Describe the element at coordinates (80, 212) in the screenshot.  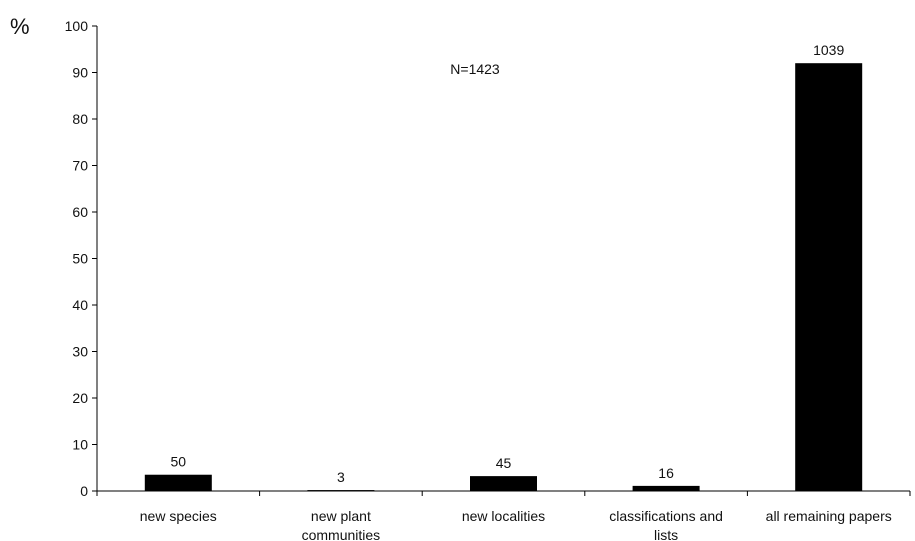
I see `y-tick-label: 60` at that location.